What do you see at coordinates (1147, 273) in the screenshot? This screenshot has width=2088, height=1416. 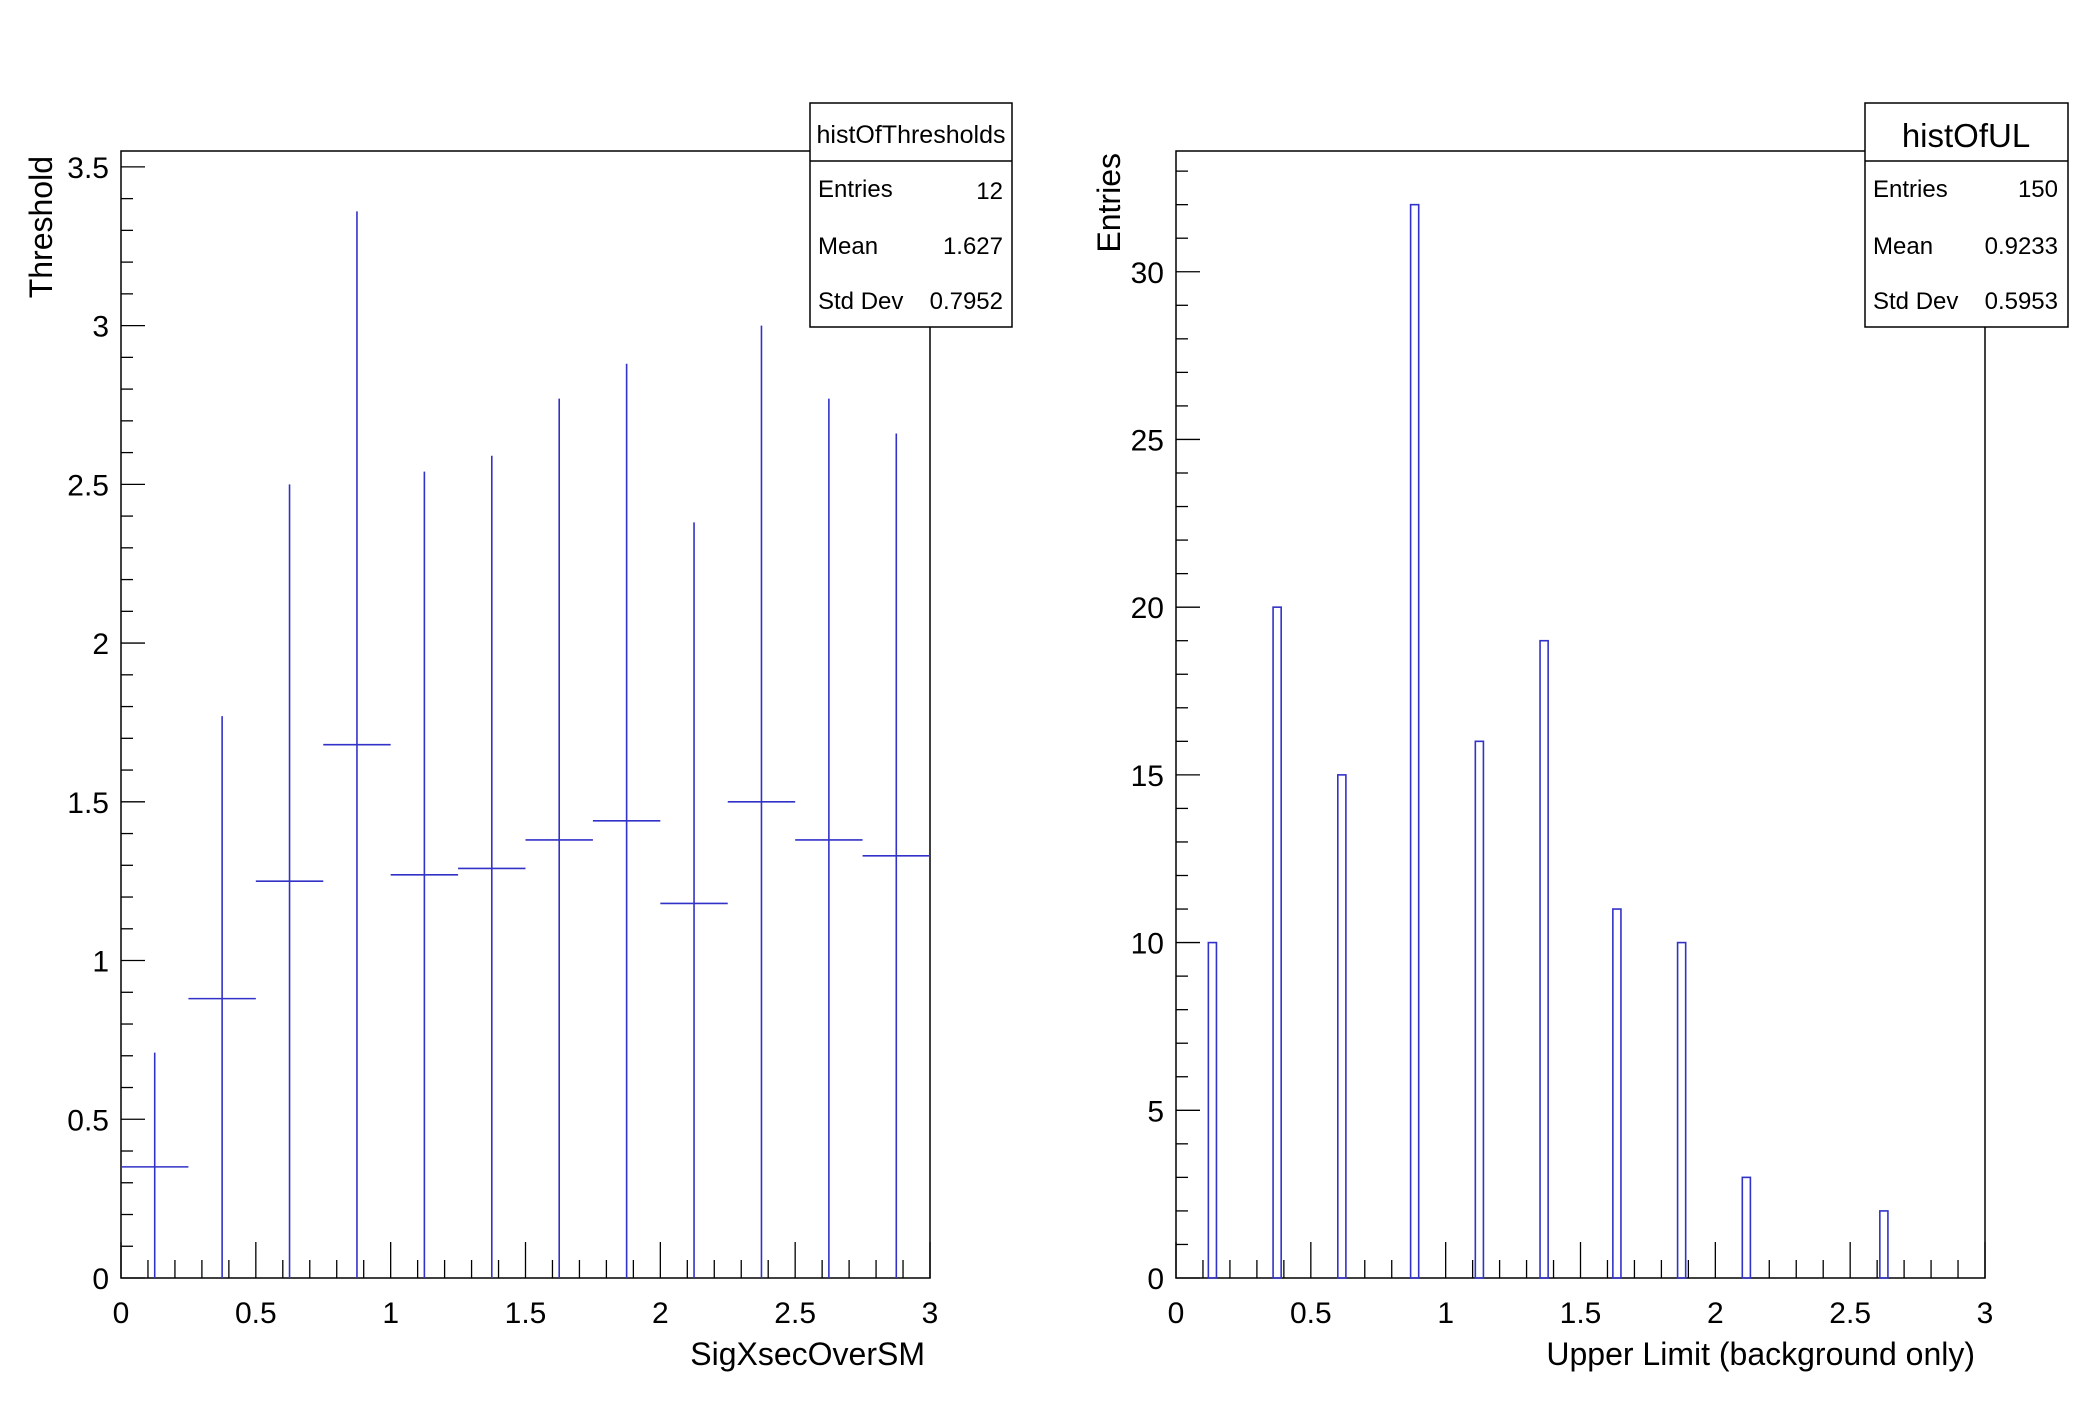 I see `upper-limit-y-tick-label: 30` at bounding box center [1147, 273].